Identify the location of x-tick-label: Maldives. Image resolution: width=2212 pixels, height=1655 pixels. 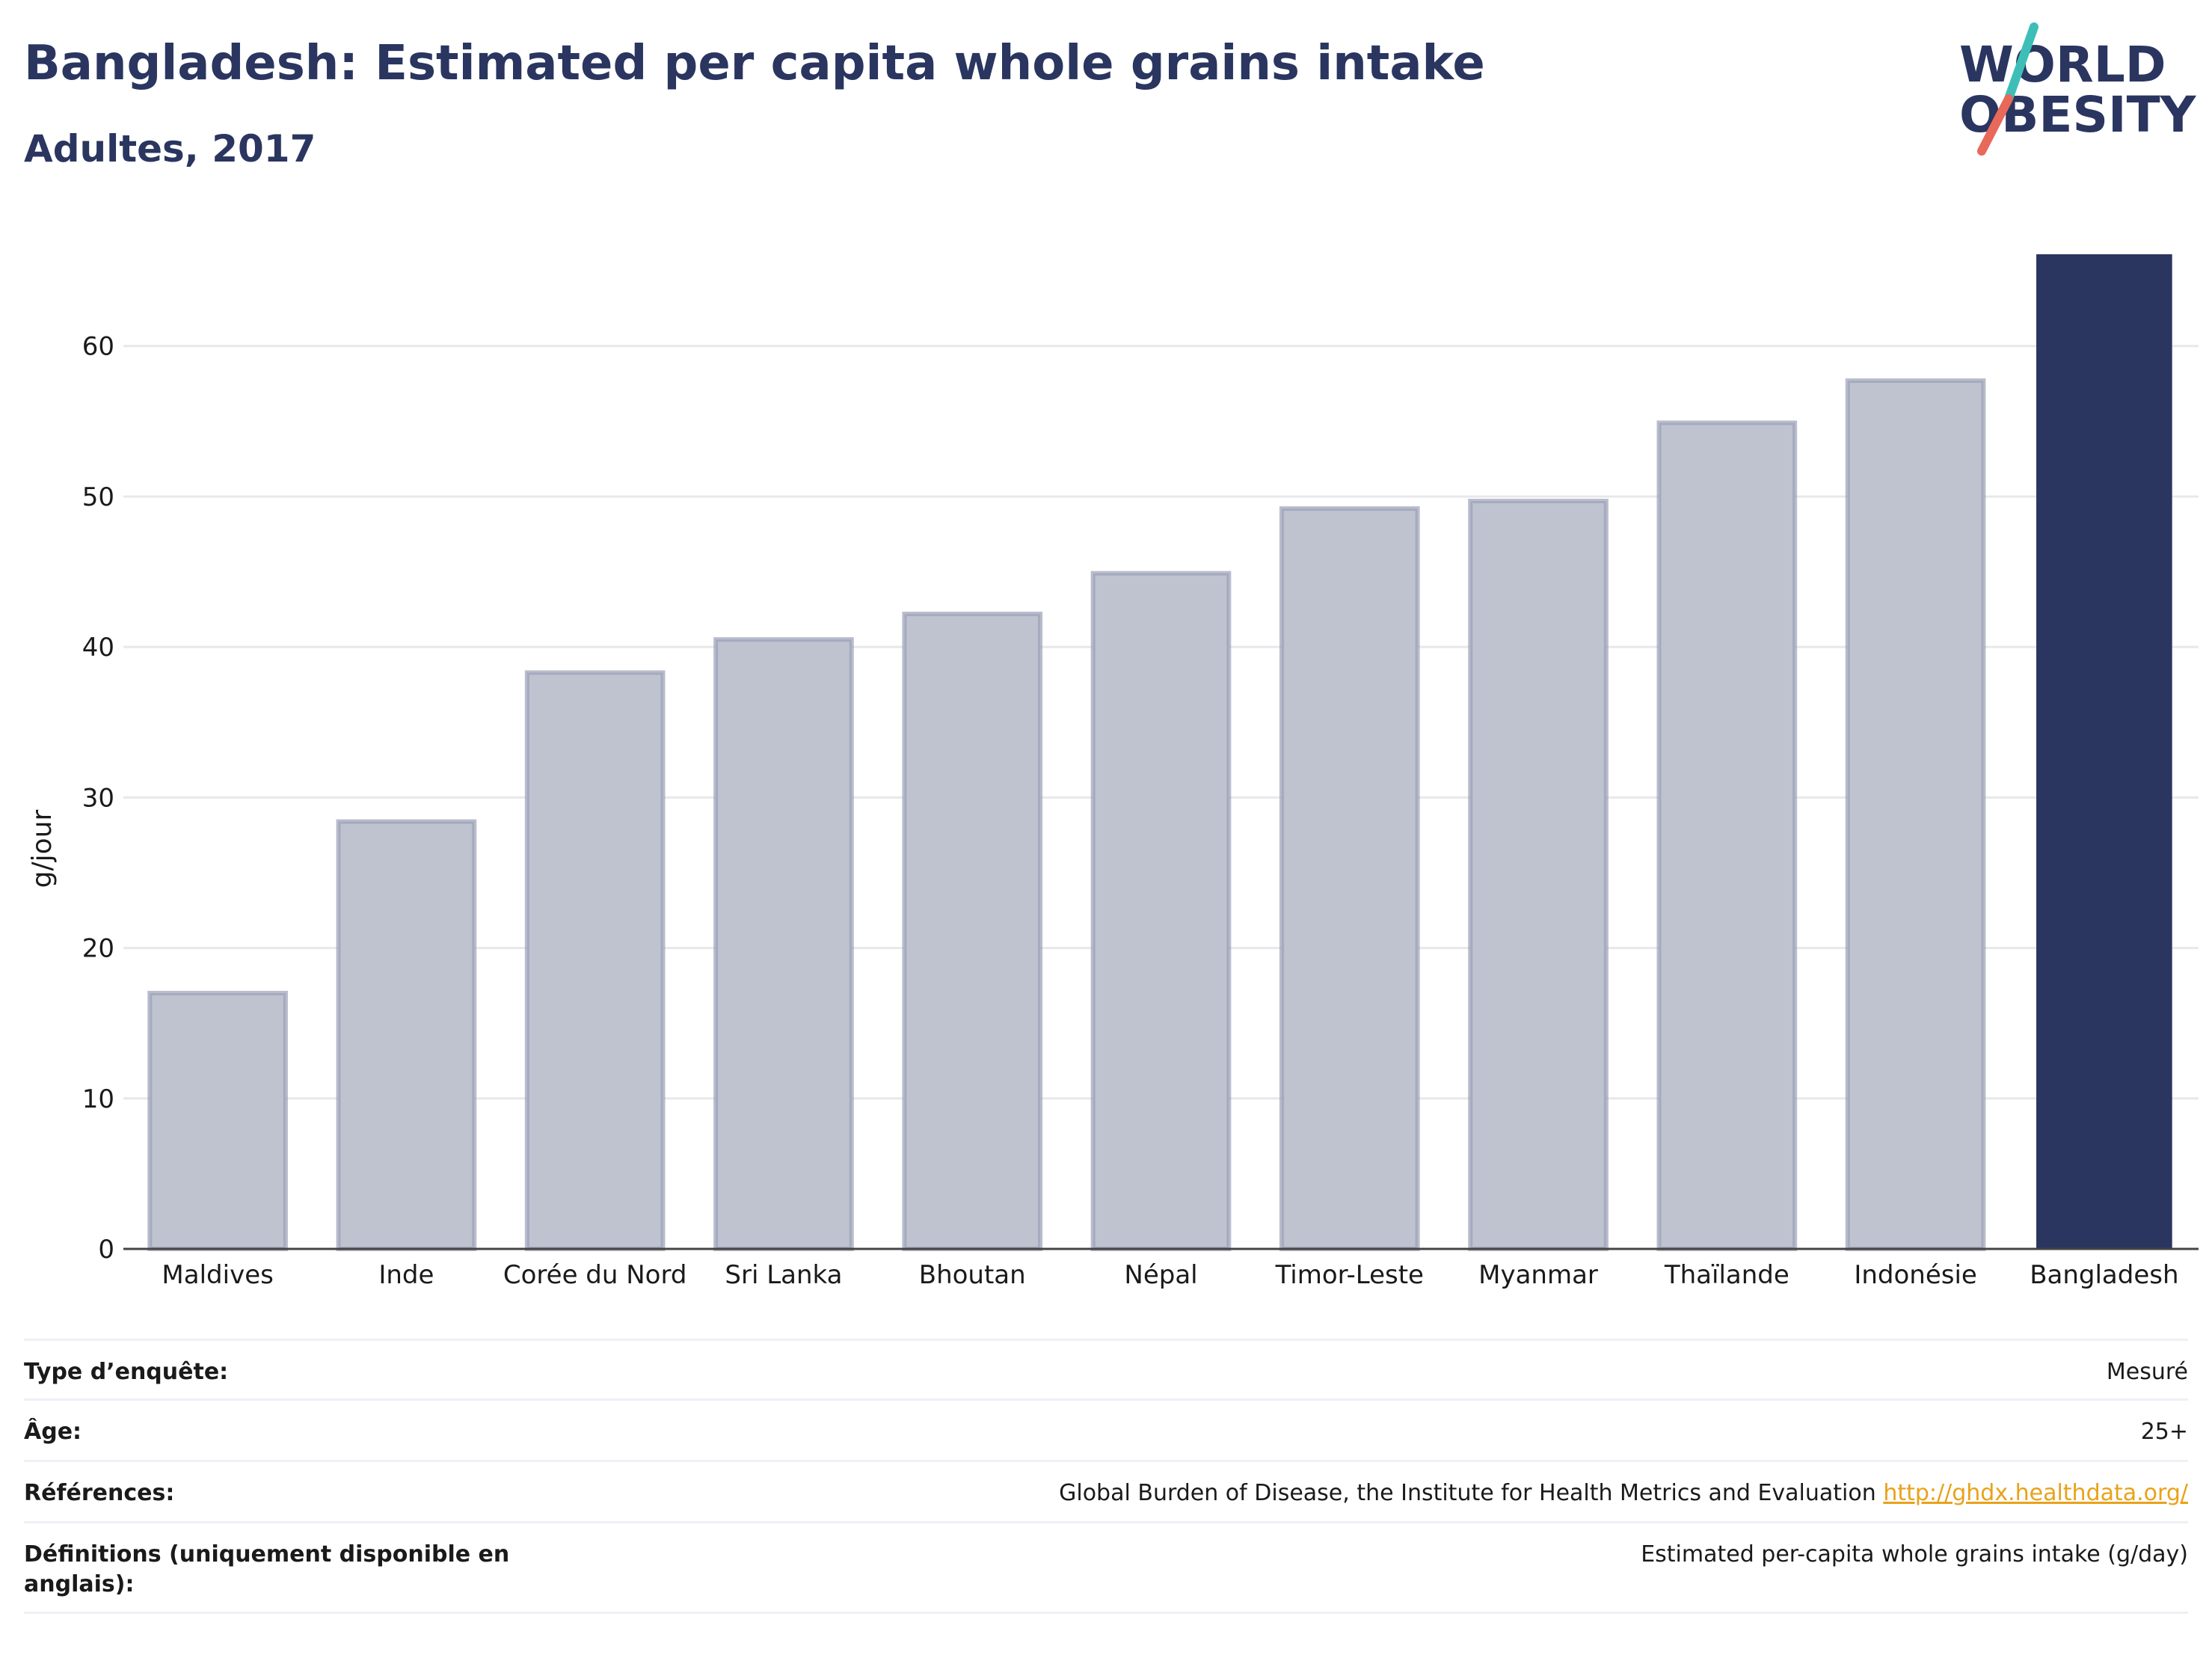
(217, 1275).